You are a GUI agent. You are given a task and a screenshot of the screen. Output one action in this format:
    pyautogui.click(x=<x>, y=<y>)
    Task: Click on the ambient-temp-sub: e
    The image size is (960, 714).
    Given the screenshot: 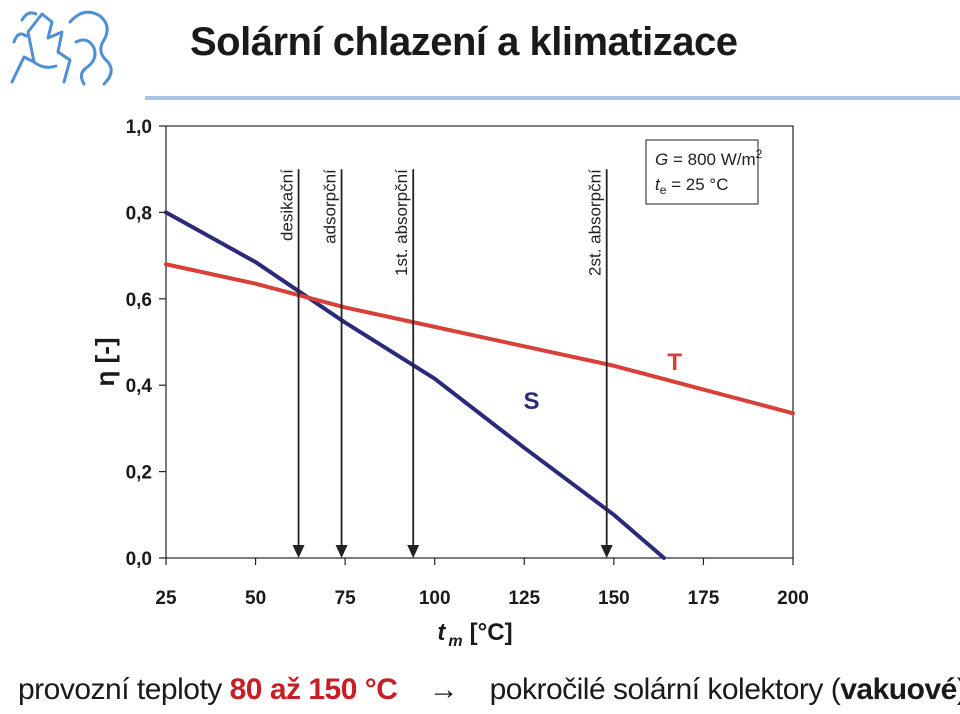 What is the action you would take?
    pyautogui.click(x=663, y=190)
    